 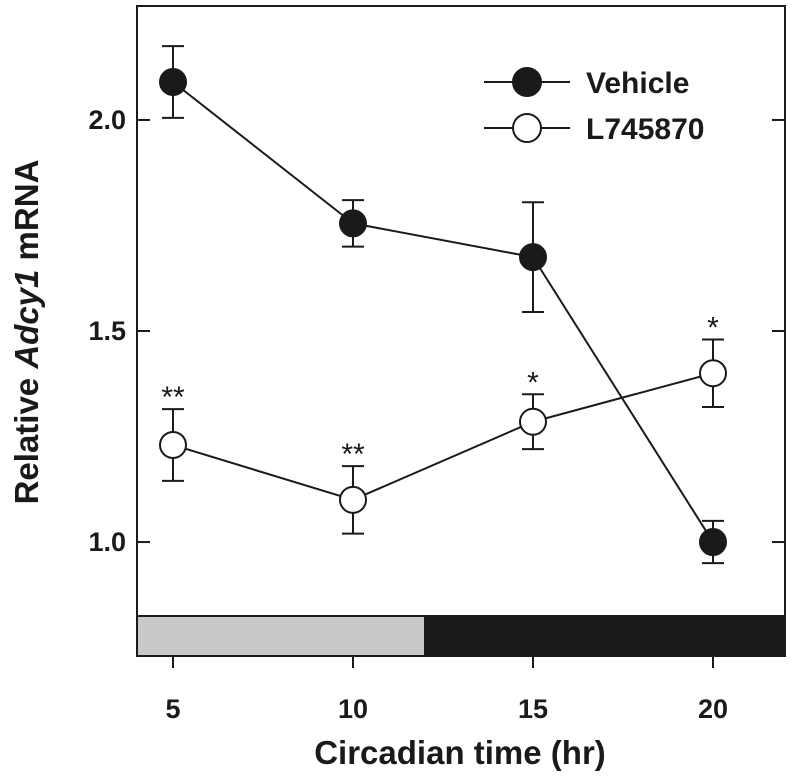 What do you see at coordinates (107, 331) in the screenshot?
I see `y-tick-label: 1.5` at bounding box center [107, 331].